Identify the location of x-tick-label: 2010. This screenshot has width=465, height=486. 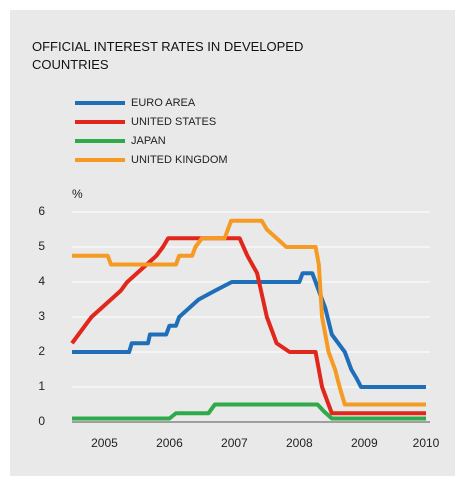
(426, 443).